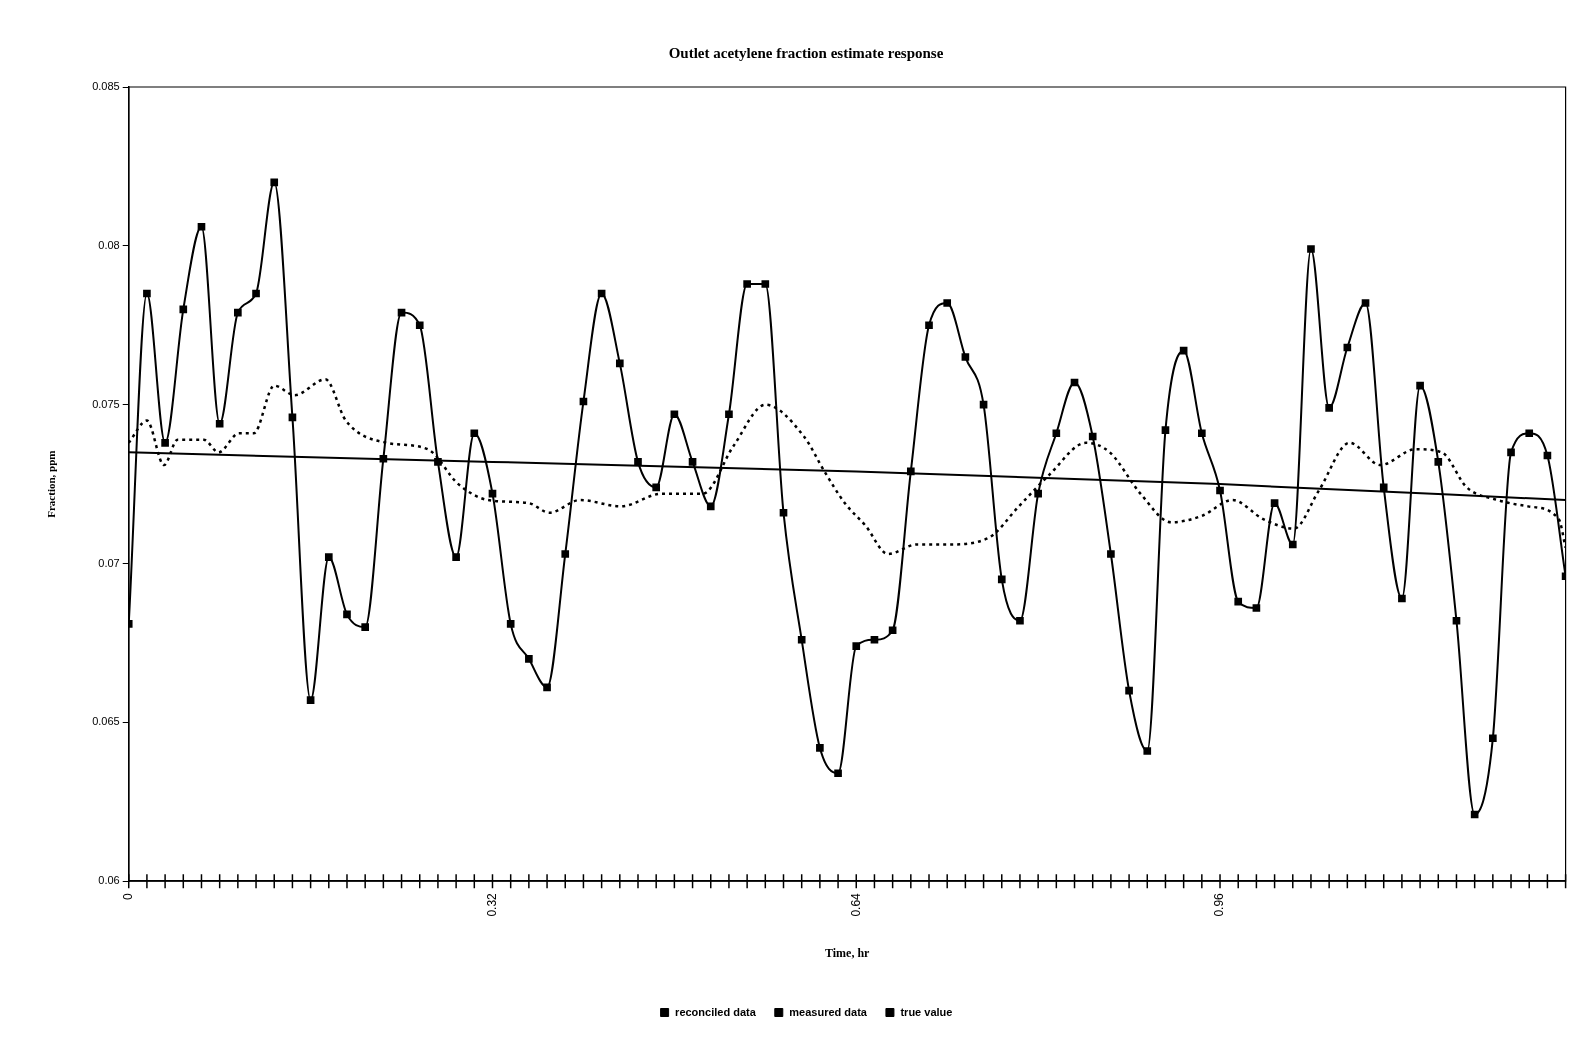 Image resolution: width=1592 pixels, height=1042 pixels. Describe the element at coordinates (926, 1011) in the screenshot. I see `legend-label: true value` at that location.